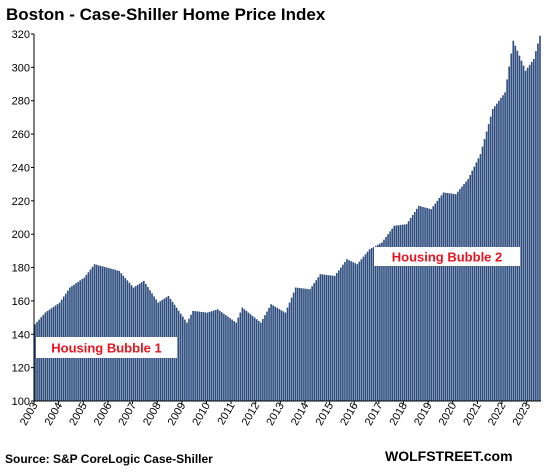 This screenshot has width=545, height=474. I want to click on y-tick-label: 140, so click(21, 335).